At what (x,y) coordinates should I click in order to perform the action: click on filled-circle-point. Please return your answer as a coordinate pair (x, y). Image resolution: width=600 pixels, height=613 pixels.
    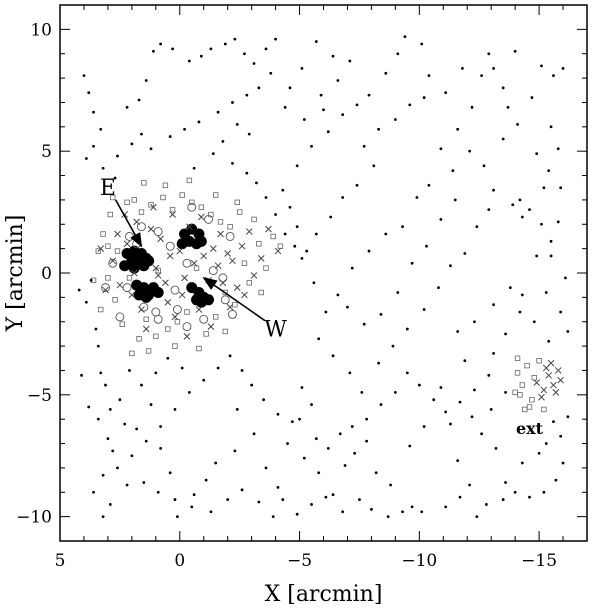
    Looking at the image, I should click on (146, 297).